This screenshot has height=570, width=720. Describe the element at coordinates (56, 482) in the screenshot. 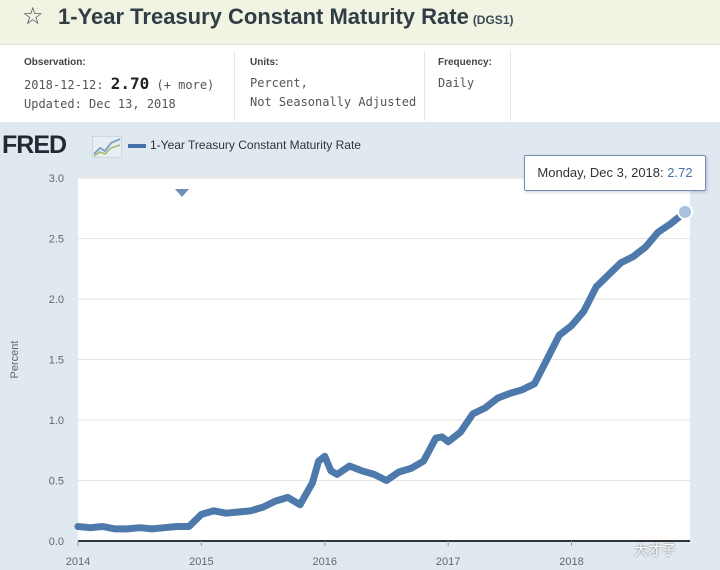

I see `y-tick-label: 0.5` at that location.